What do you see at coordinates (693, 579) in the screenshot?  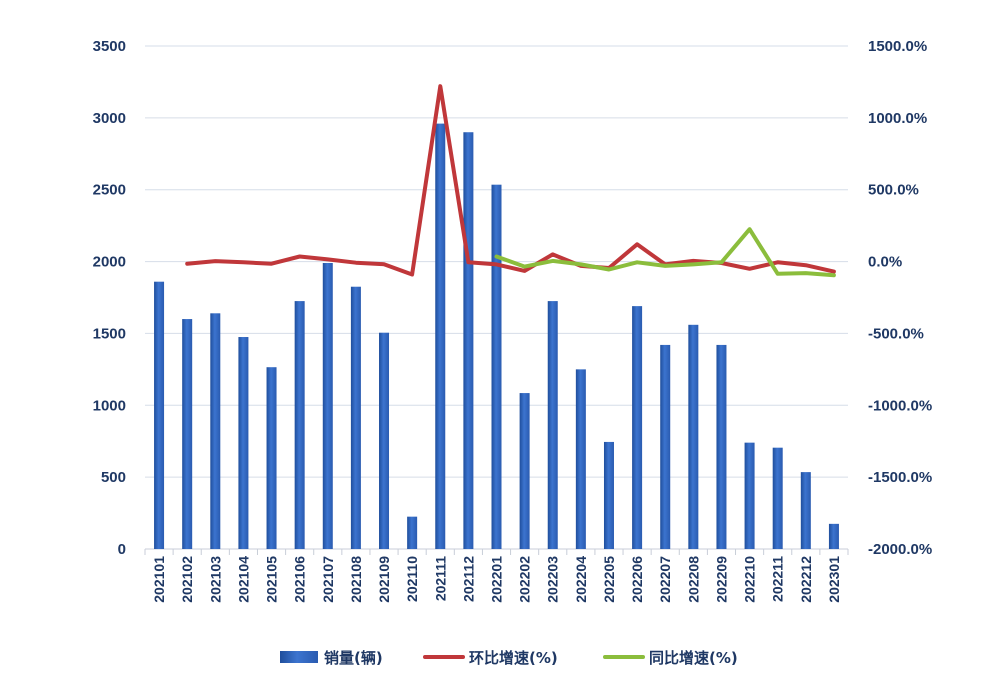 I see `x-tick-label: 202208` at bounding box center [693, 579].